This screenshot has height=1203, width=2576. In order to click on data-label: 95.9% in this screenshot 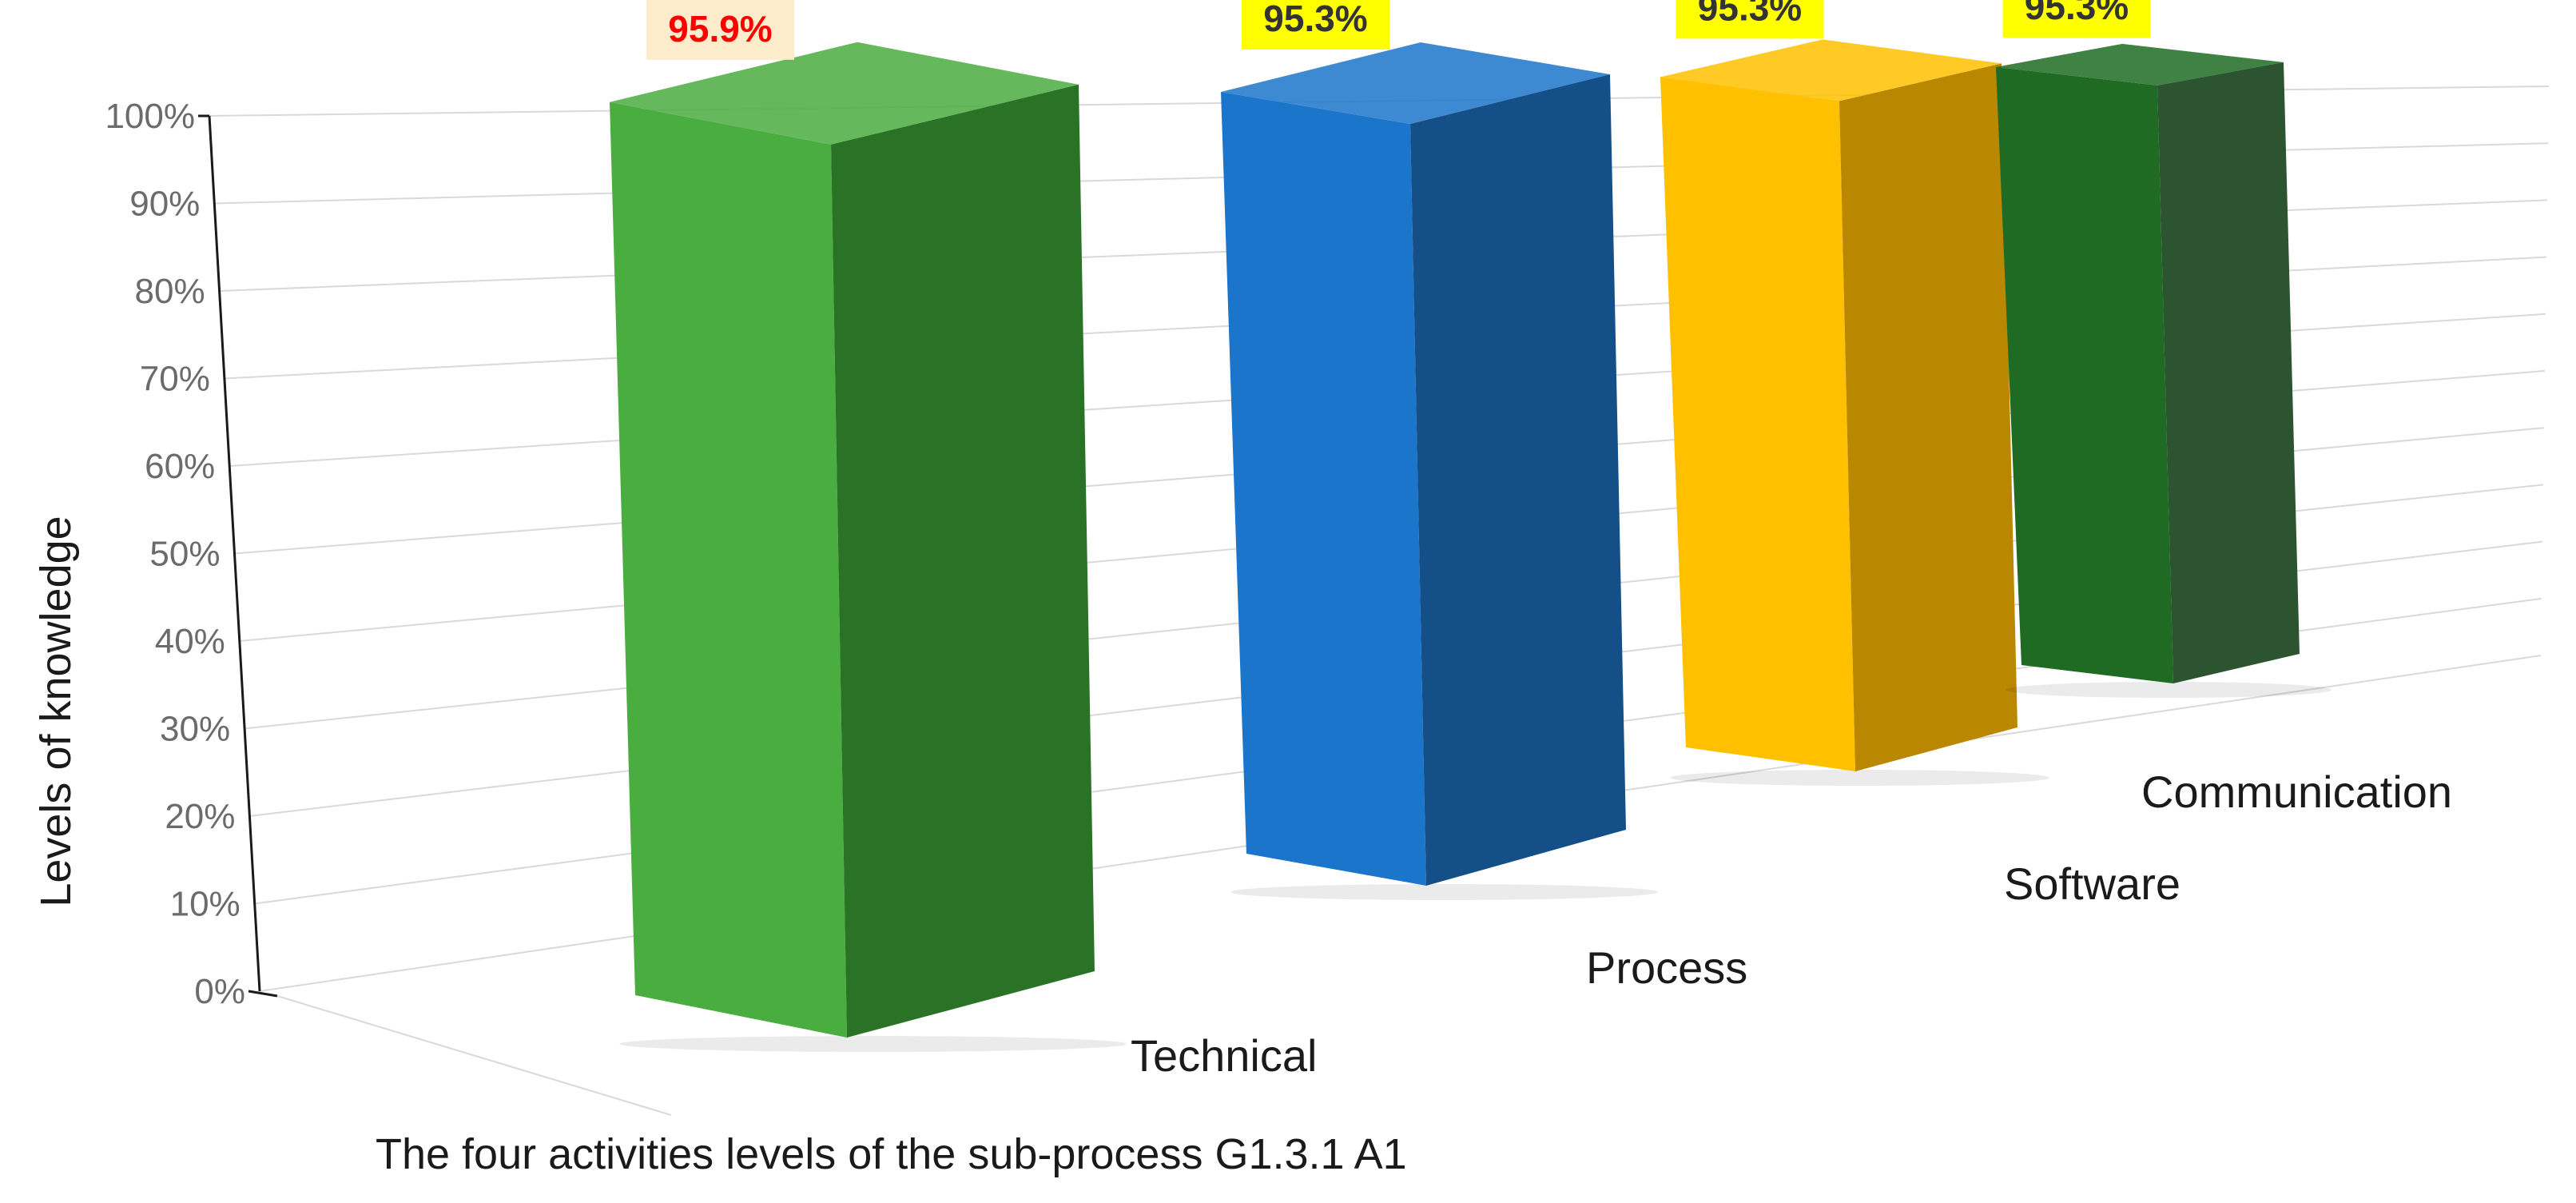, I will do `click(720, 30)`.